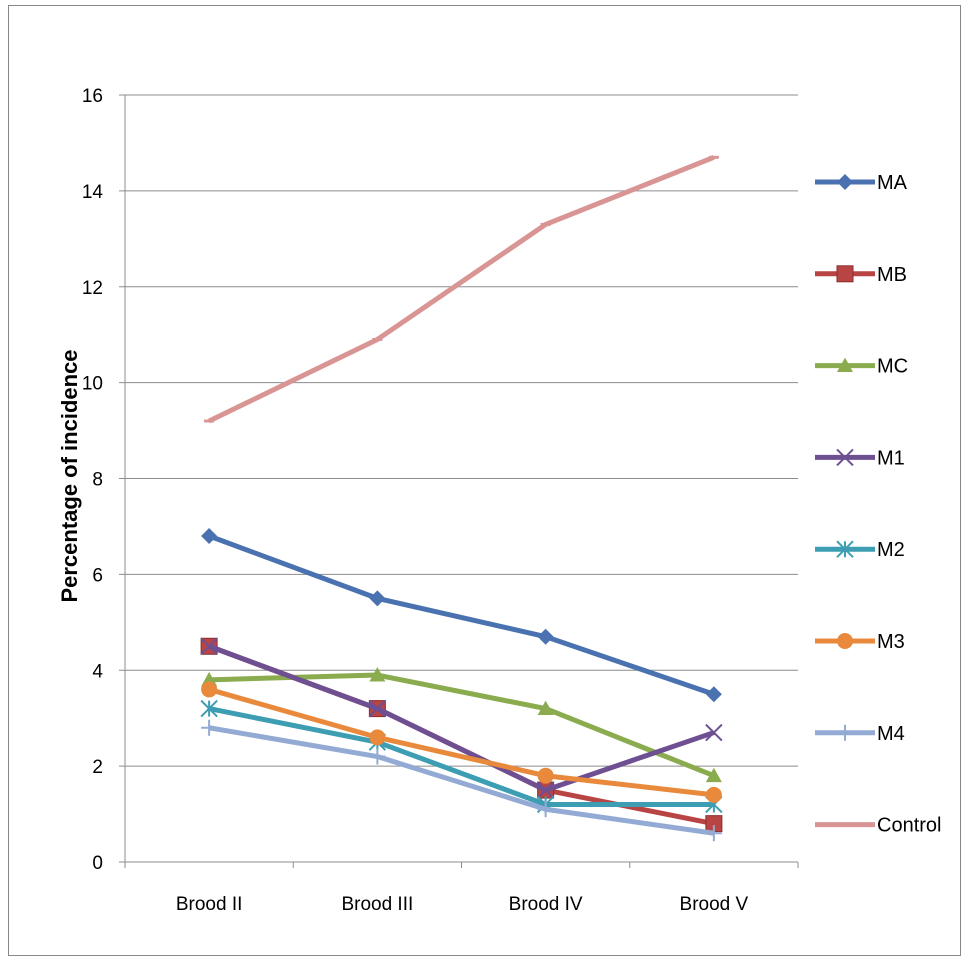 The height and width of the screenshot is (961, 967). I want to click on y-tick-label: 10, so click(92, 384).